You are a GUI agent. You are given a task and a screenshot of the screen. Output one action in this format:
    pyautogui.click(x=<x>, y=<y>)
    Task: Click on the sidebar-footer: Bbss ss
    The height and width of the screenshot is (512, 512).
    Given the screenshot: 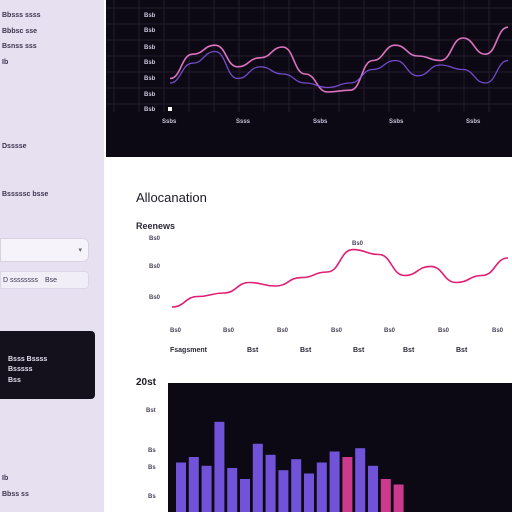 What is the action you would take?
    pyautogui.click(x=15, y=494)
    